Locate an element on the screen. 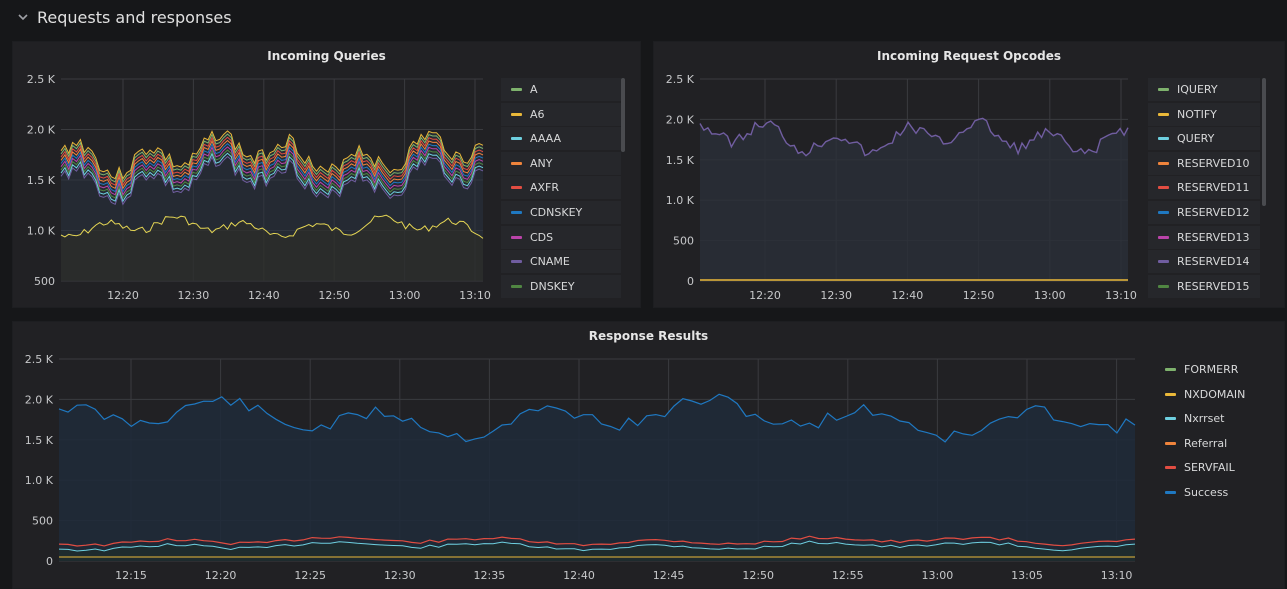 This screenshot has width=1287, height=589. legend-item-reserved11: RESERVED11 is located at coordinates (1204, 188).